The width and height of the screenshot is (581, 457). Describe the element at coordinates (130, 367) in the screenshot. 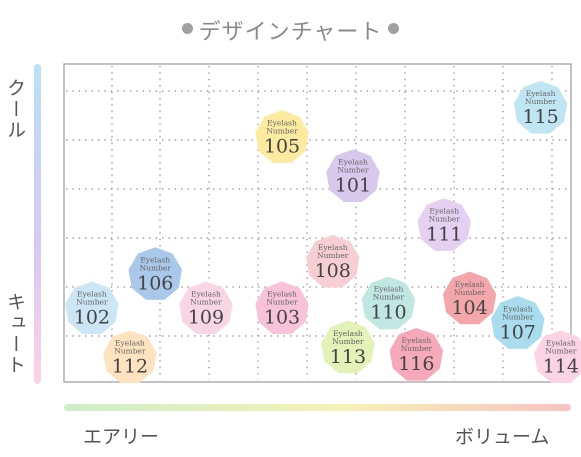

I see `badge-number: 112` at that location.